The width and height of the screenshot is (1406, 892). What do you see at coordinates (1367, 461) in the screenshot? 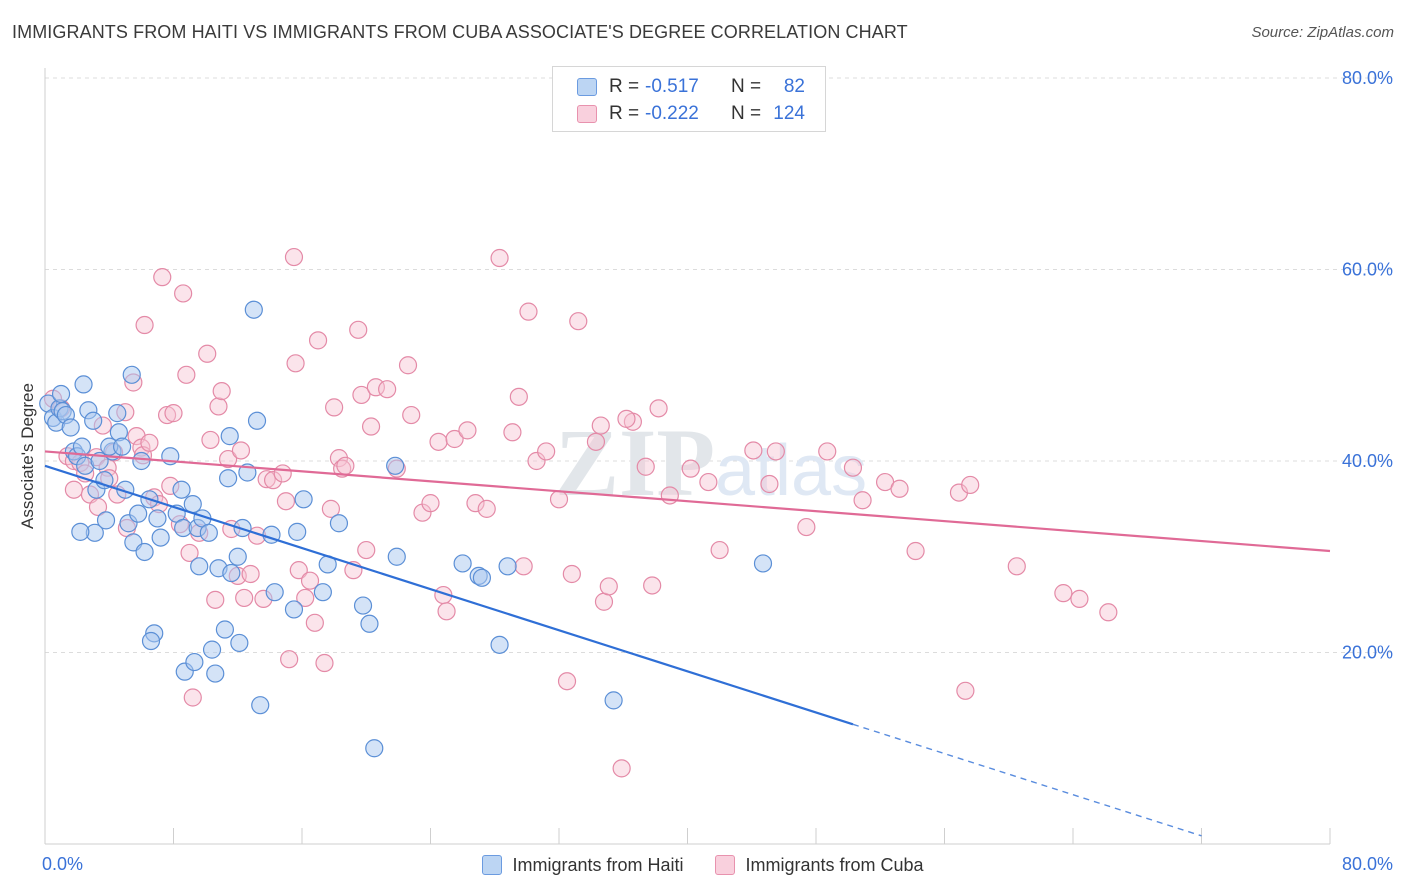
I see `y-tick-label: 40.0%` at bounding box center [1367, 461].